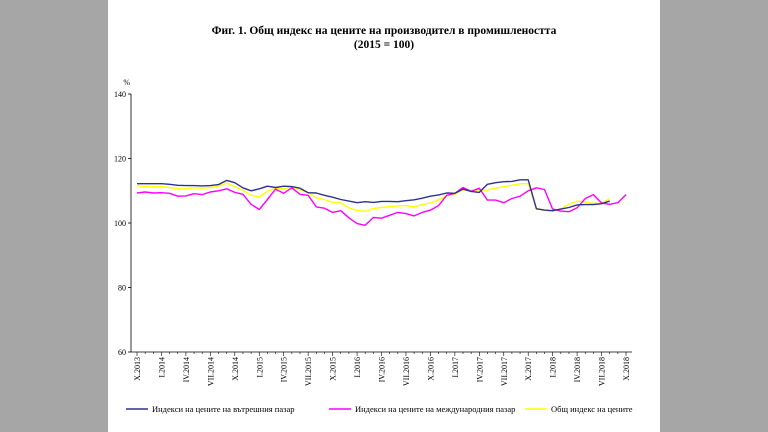 Image resolution: width=768 pixels, height=432 pixels. Describe the element at coordinates (382, 369) in the screenshot. I see `x-tick-label: IV.2016` at that location.